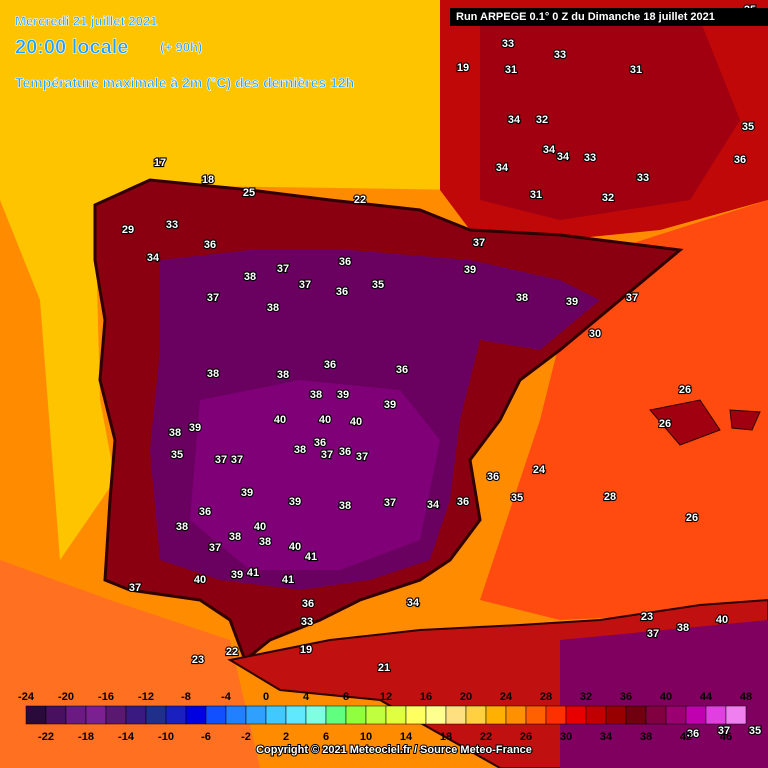 The height and width of the screenshot is (768, 768). Describe the element at coordinates (166, 737) in the screenshot. I see `scale-label: -10` at that location.